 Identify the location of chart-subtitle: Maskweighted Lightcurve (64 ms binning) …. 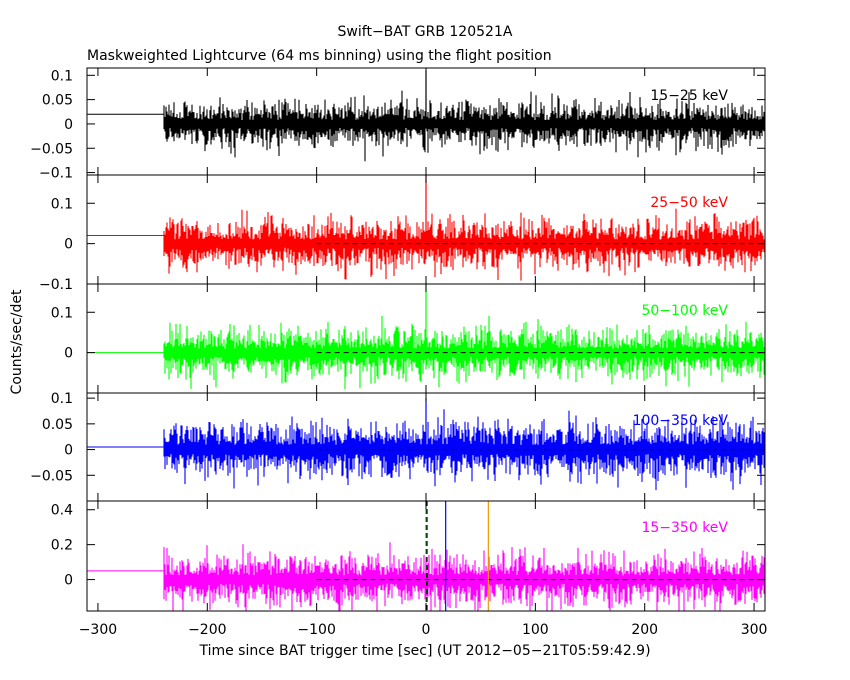
(319, 56).